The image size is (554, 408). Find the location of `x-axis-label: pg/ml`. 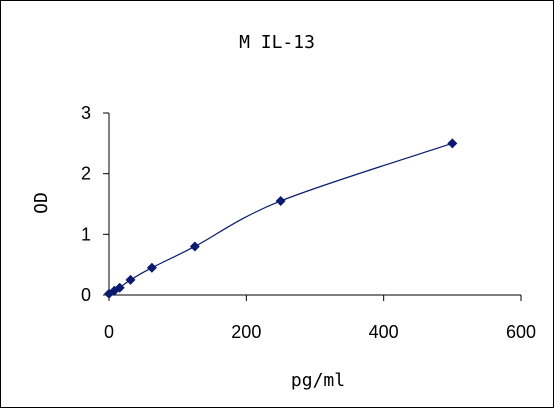

x-axis-label: pg/ml is located at coordinates (318, 380).